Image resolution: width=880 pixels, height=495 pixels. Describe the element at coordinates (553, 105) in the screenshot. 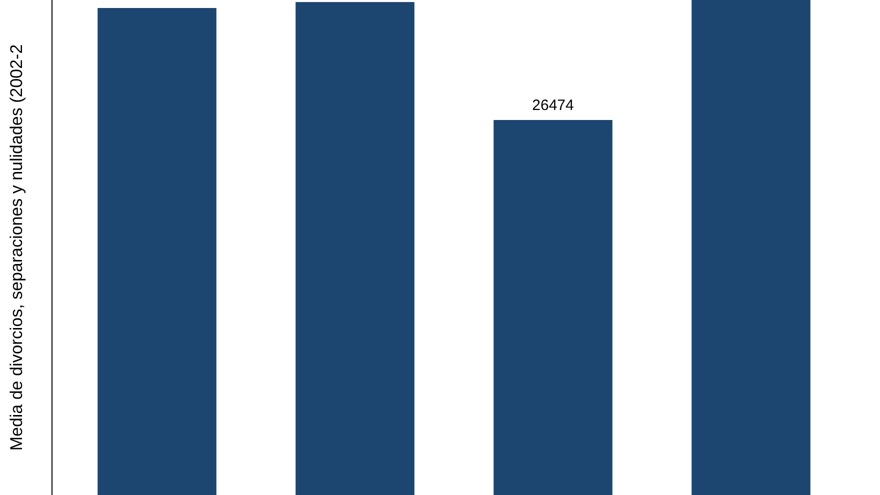

I see `data-label: 26474` at that location.